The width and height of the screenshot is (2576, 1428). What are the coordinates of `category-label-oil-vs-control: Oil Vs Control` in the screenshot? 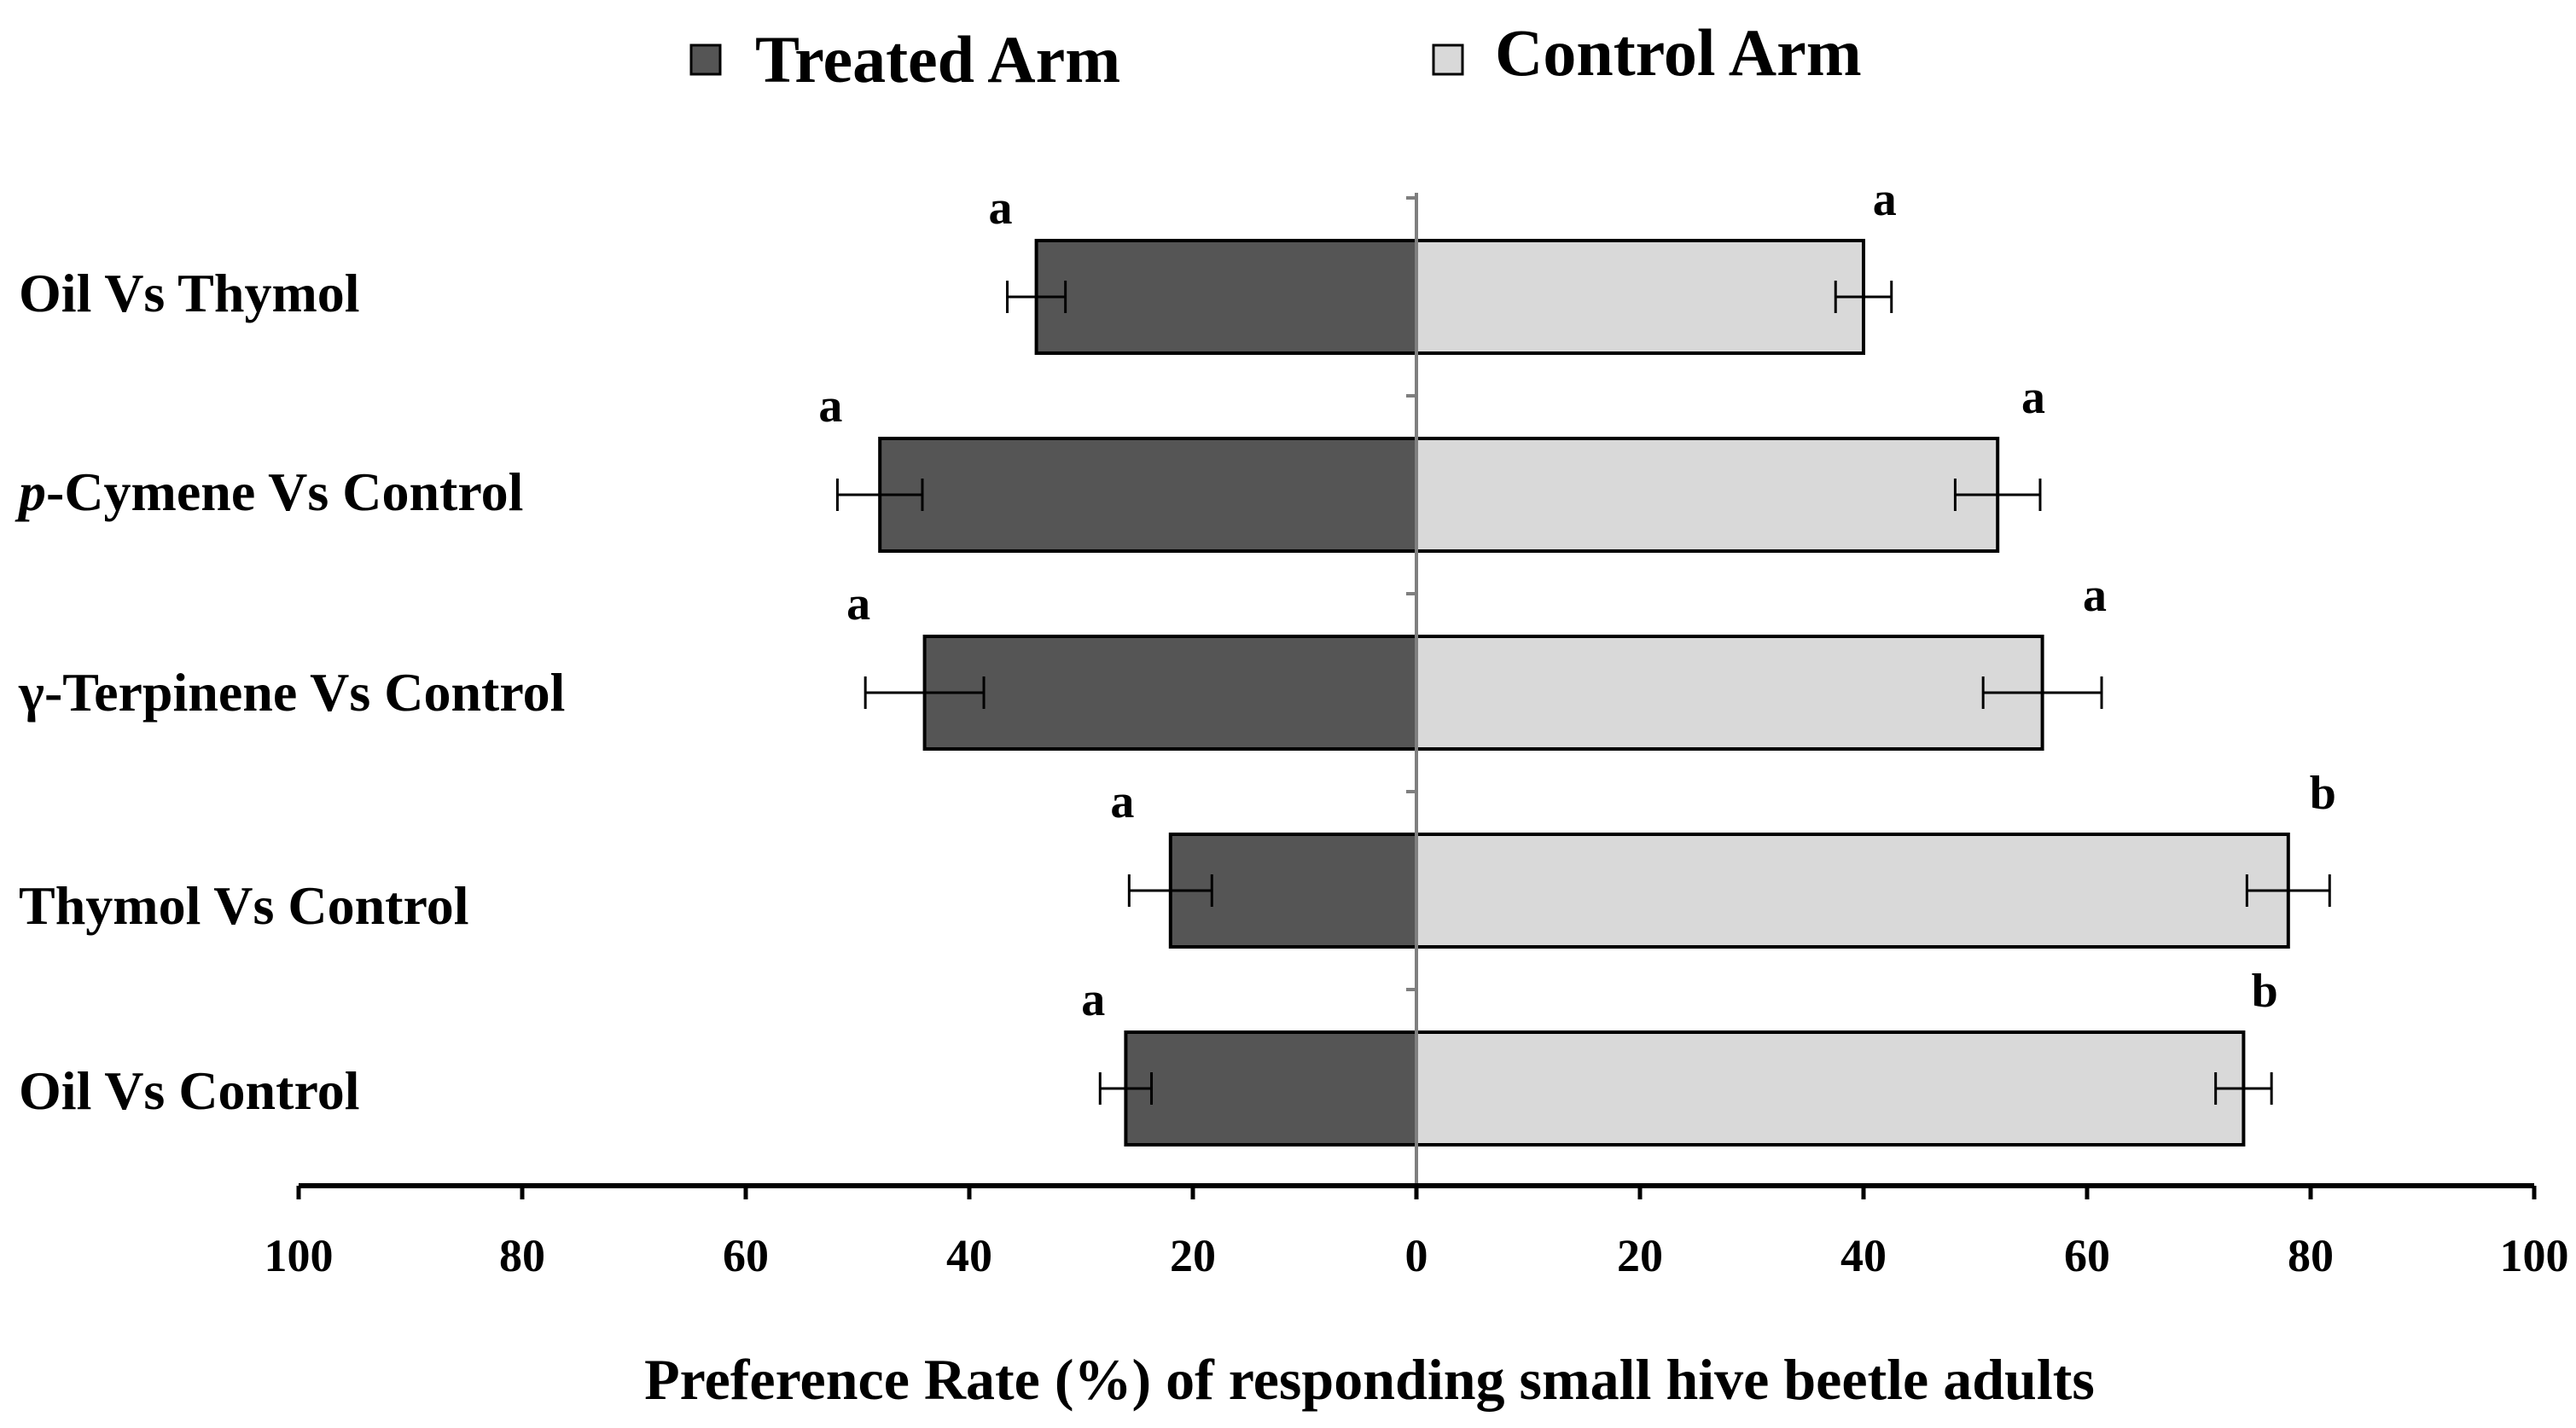 It's located at (189, 1090).